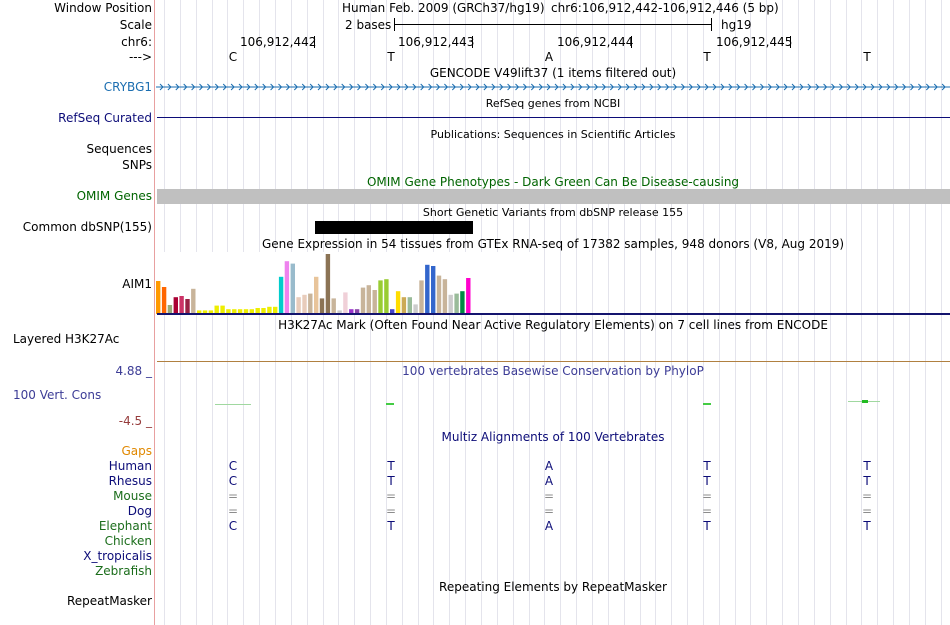 Image resolution: width=950 pixels, height=625 pixels. What do you see at coordinates (119, 149) in the screenshot?
I see `publications-sequences-label: Sequences` at bounding box center [119, 149].